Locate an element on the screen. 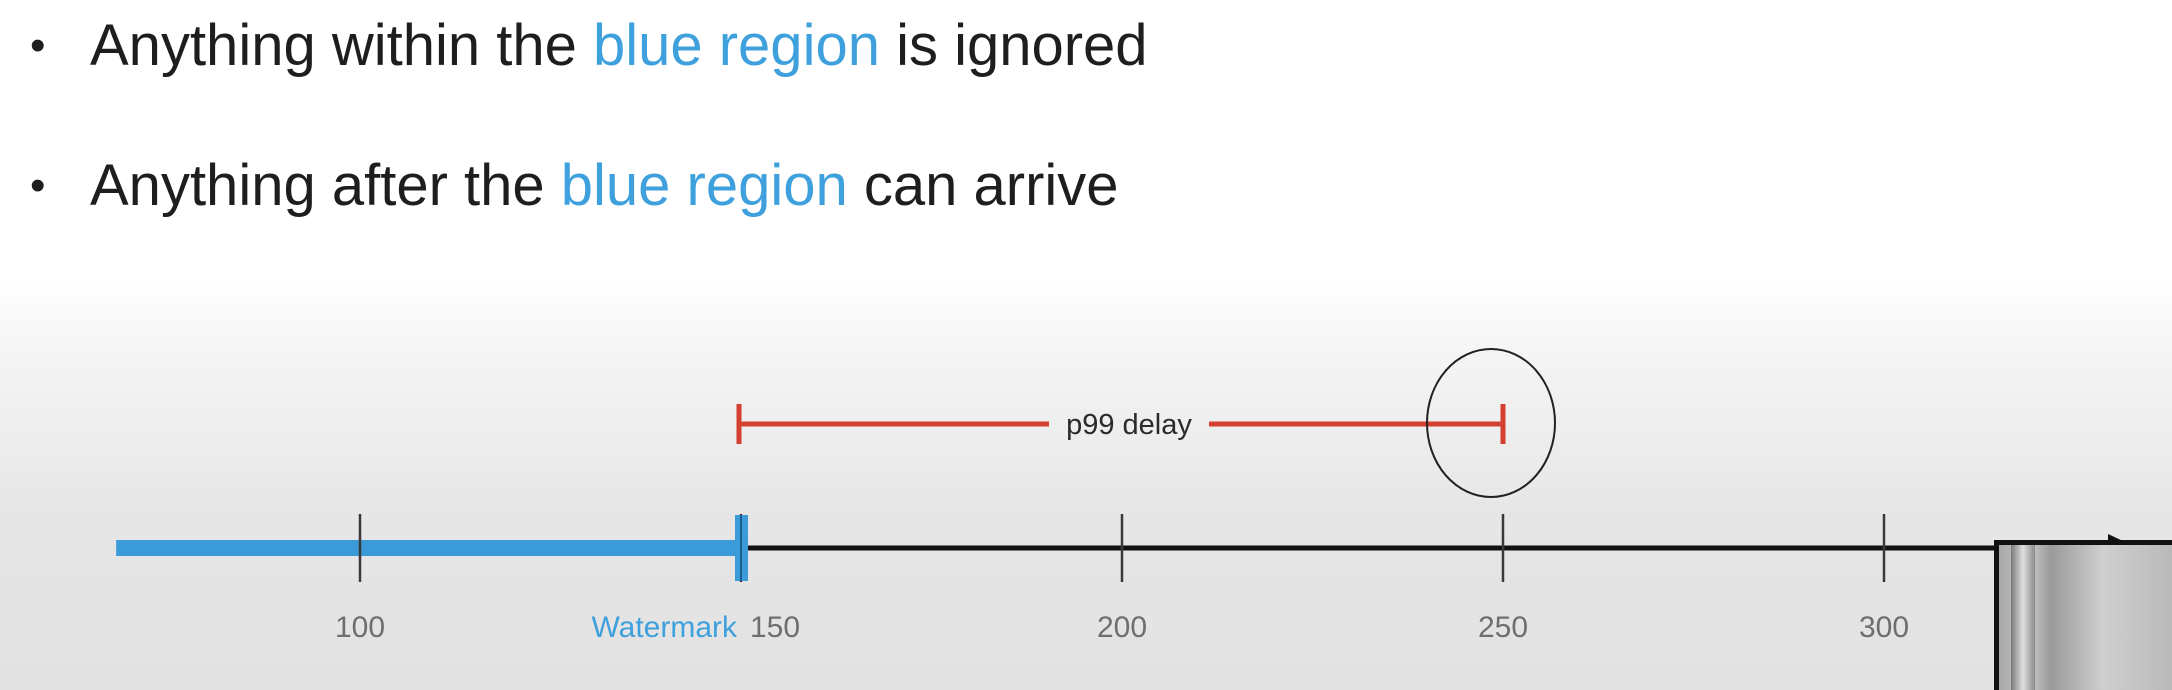 The image size is (2172, 690). bullet-text-end: can arrive is located at coordinates (983, 185).